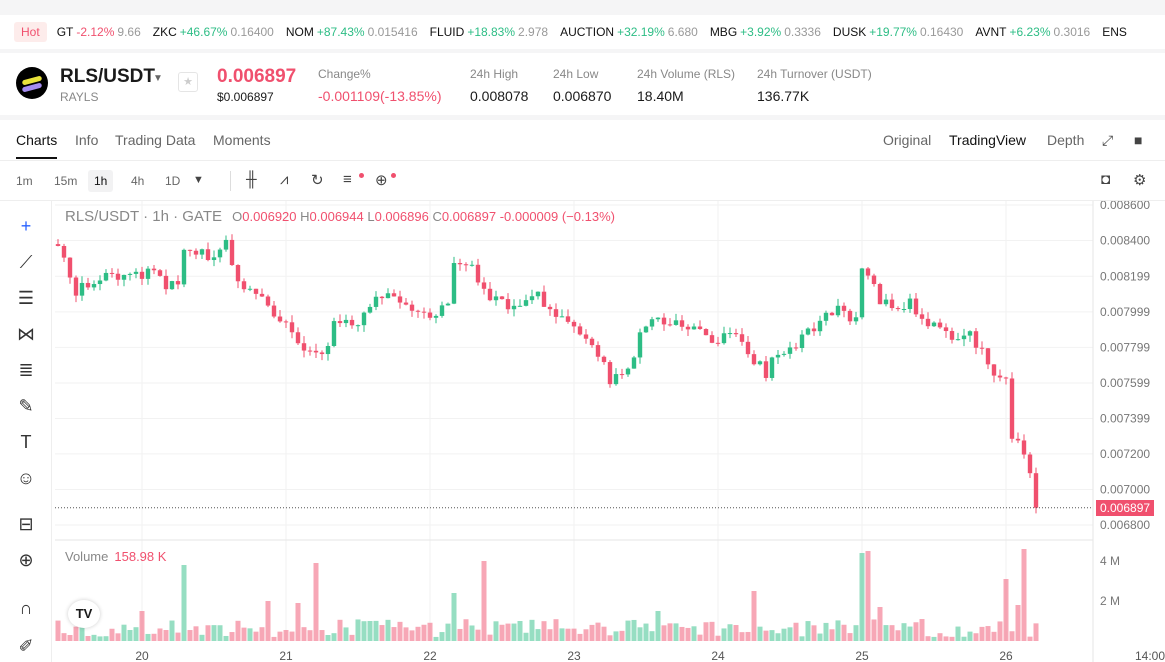 This screenshot has height=662, width=1165. I want to click on zoom-in-icon: ⊕, so click(26, 560).